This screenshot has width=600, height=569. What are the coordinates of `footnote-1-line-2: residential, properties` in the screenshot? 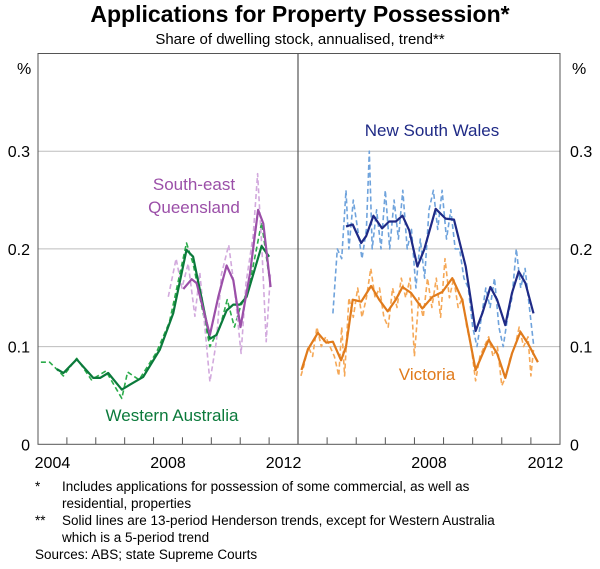 It's located at (126, 503).